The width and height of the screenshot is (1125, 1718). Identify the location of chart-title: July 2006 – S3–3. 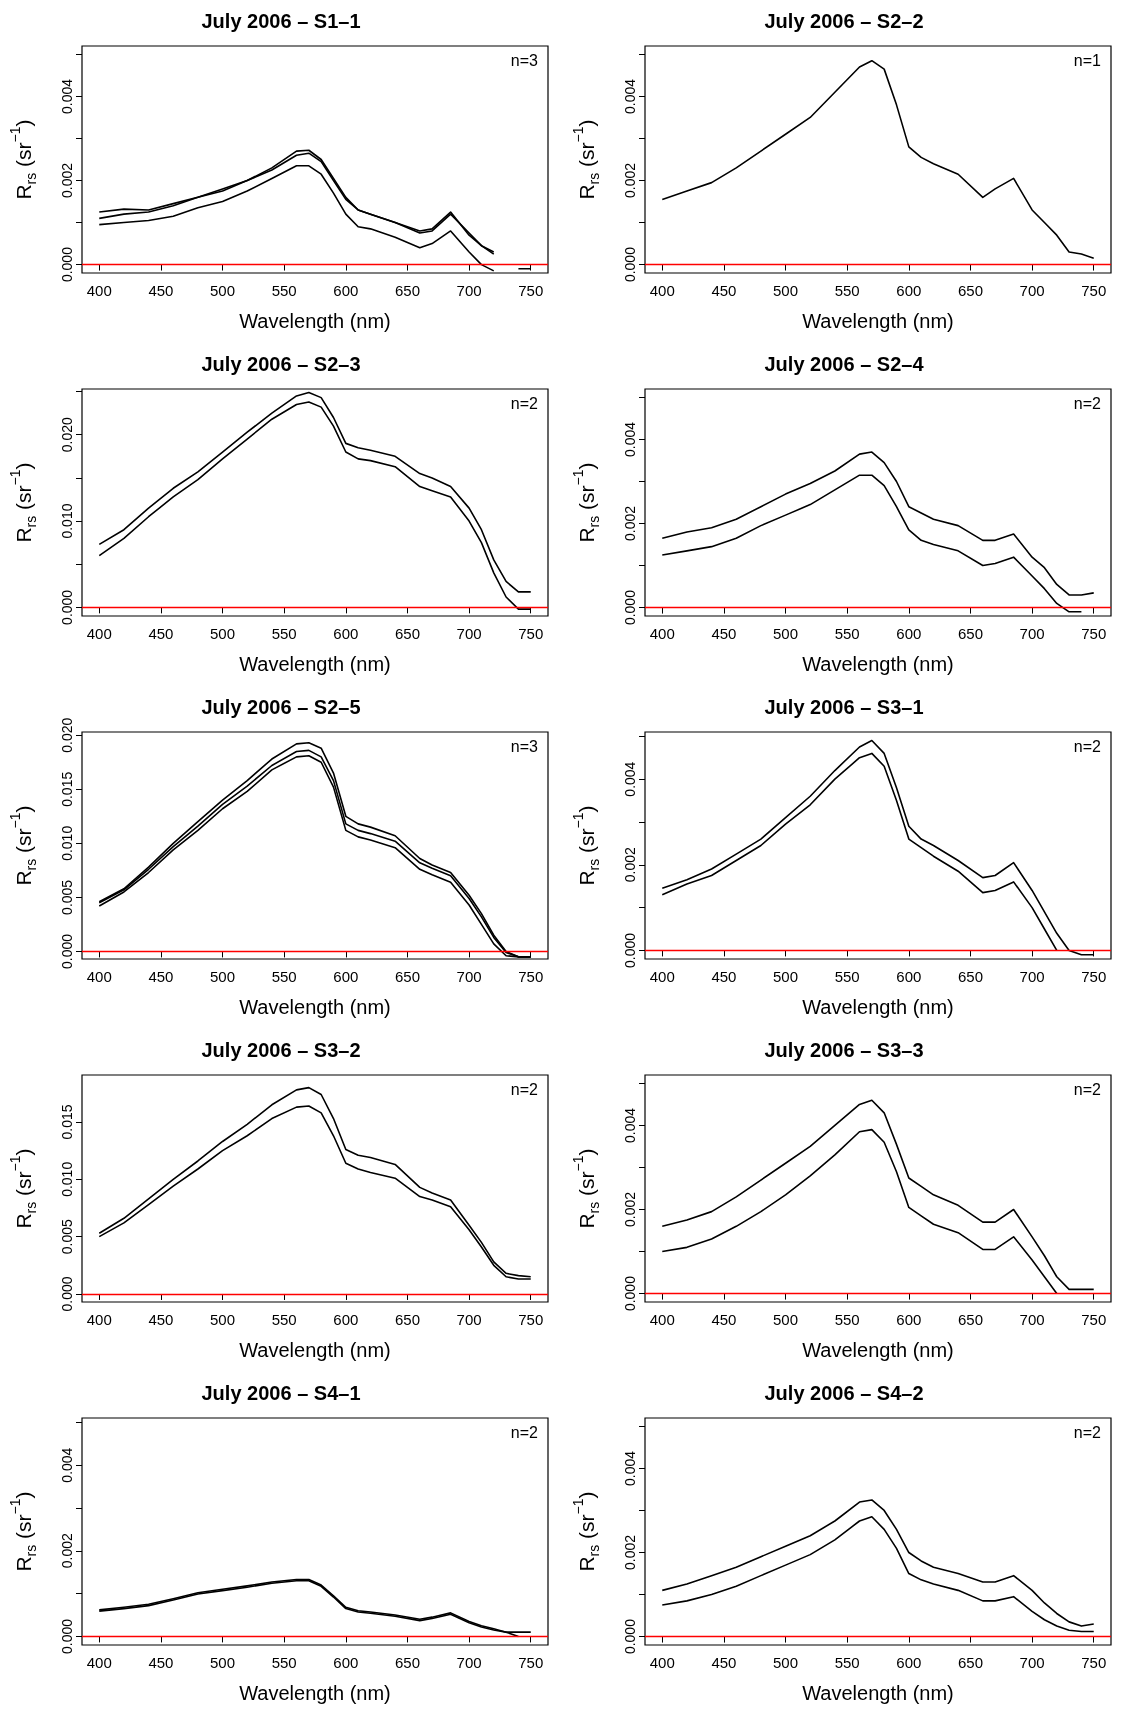
(844, 1050).